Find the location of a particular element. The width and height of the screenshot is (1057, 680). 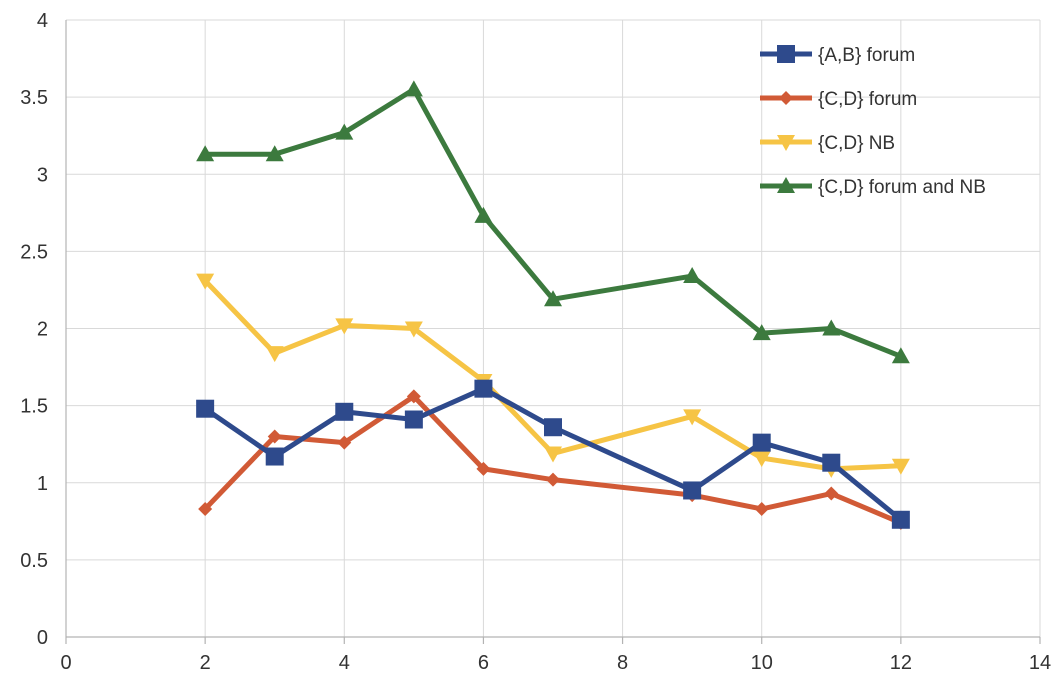

x-tick-label: 0 is located at coordinates (65, 663).